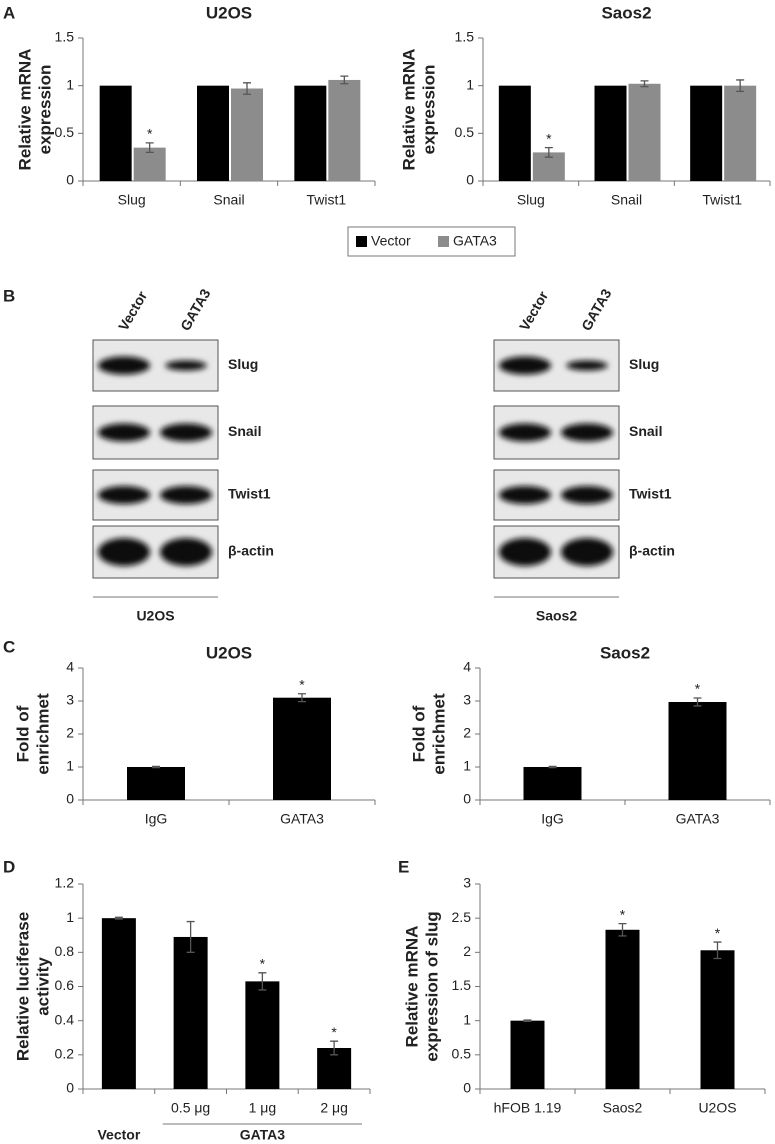 This screenshot has height=1144, width=775. Describe the element at coordinates (334, 1108) in the screenshot. I see `x-tick-label: 2 μg` at that location.